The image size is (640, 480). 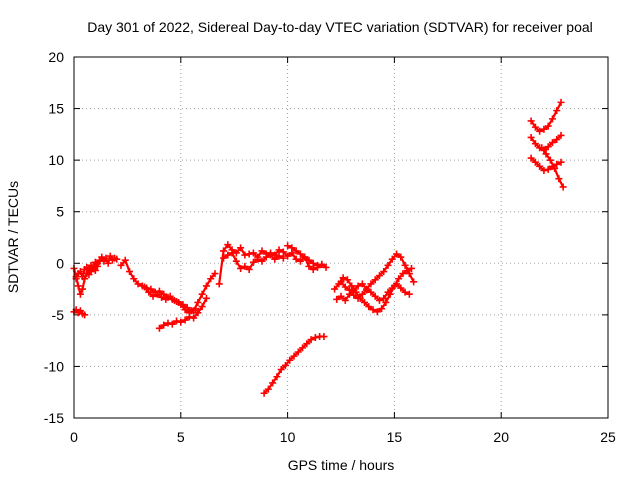 What do you see at coordinates (56, 57) in the screenshot?
I see `y-tick-label: 20` at bounding box center [56, 57].